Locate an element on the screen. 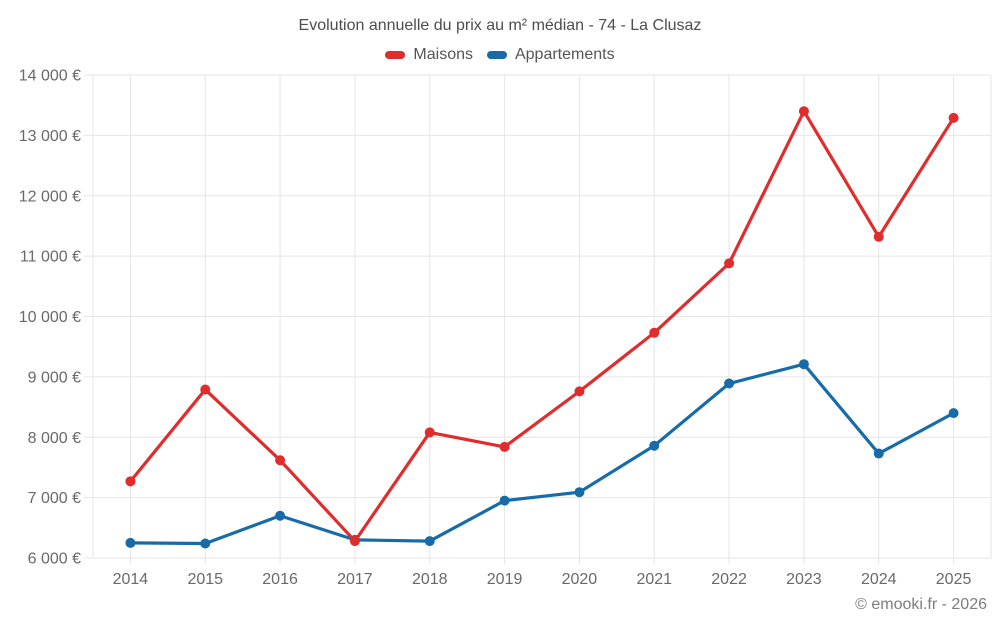 This screenshot has width=1000, height=625. x-axis-label: 2016 is located at coordinates (280, 579).